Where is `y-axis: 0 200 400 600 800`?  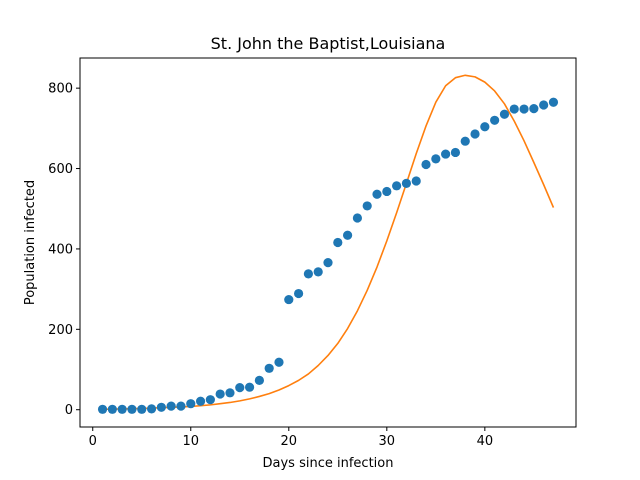
y-axis: 0 200 400 600 800 is located at coordinates (64, 250).